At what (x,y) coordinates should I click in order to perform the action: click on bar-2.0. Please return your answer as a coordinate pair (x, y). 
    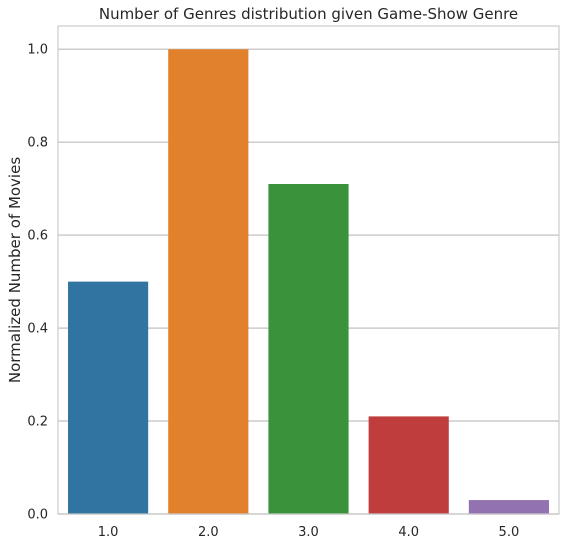
    Looking at the image, I should click on (208, 281).